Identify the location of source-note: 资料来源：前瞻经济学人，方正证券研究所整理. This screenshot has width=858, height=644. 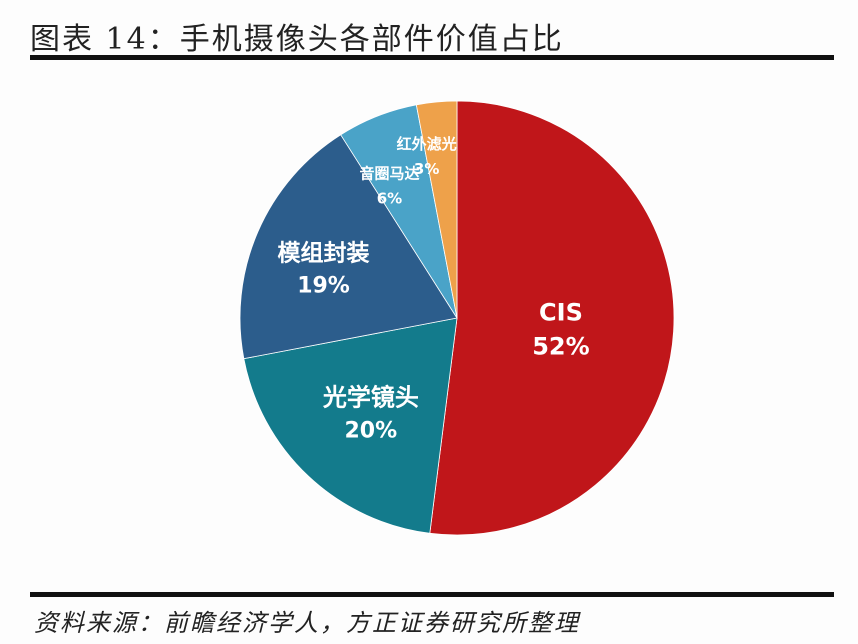
(307, 623).